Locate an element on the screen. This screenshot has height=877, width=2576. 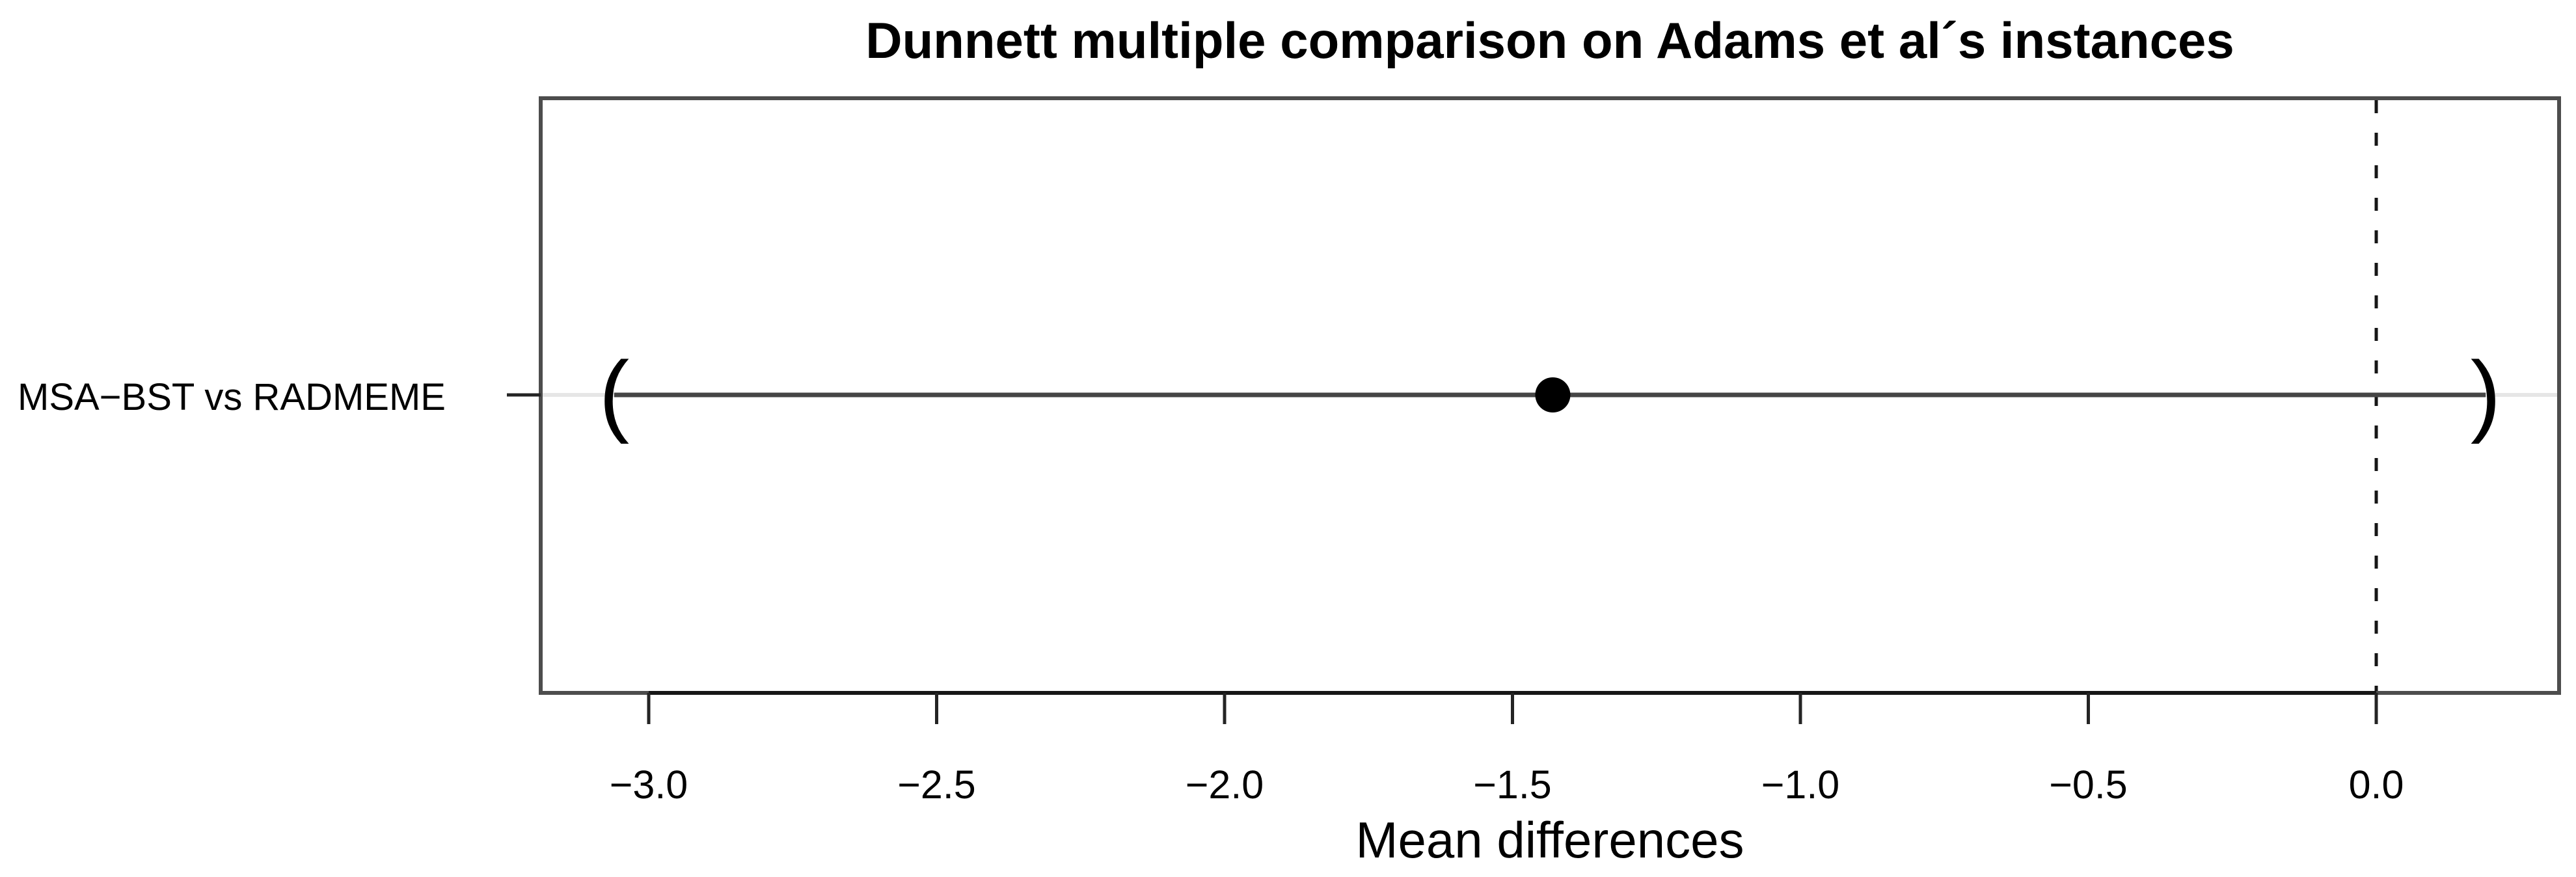
x-tick-label: −2.5 is located at coordinates (936, 784).